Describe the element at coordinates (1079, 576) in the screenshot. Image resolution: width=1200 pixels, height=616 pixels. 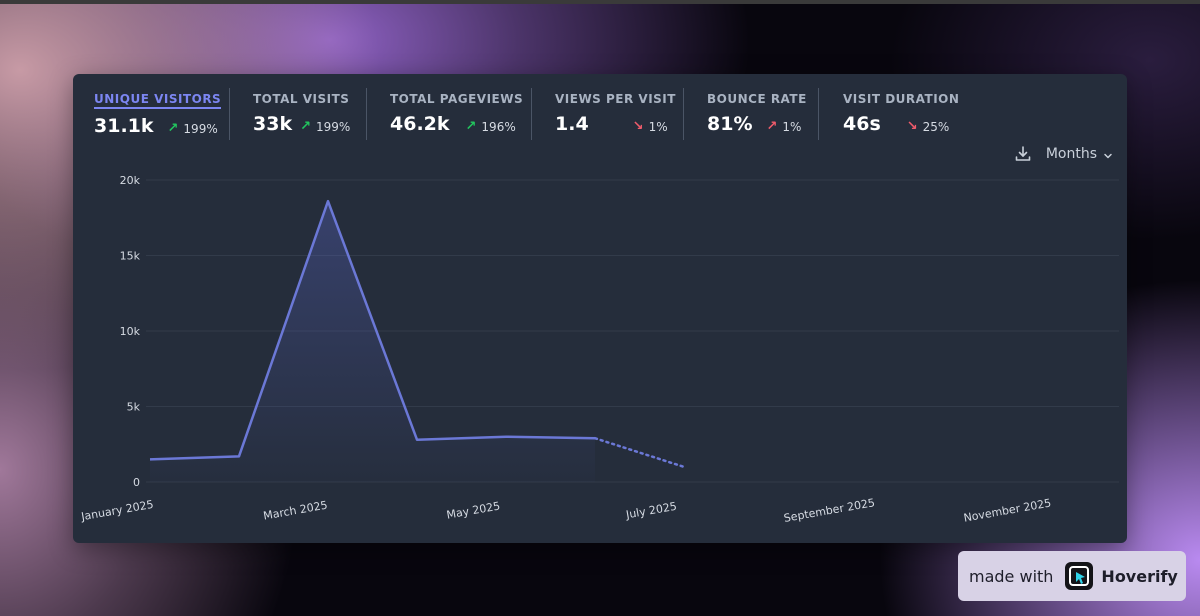
I see `hoverify-logo-icon` at that location.